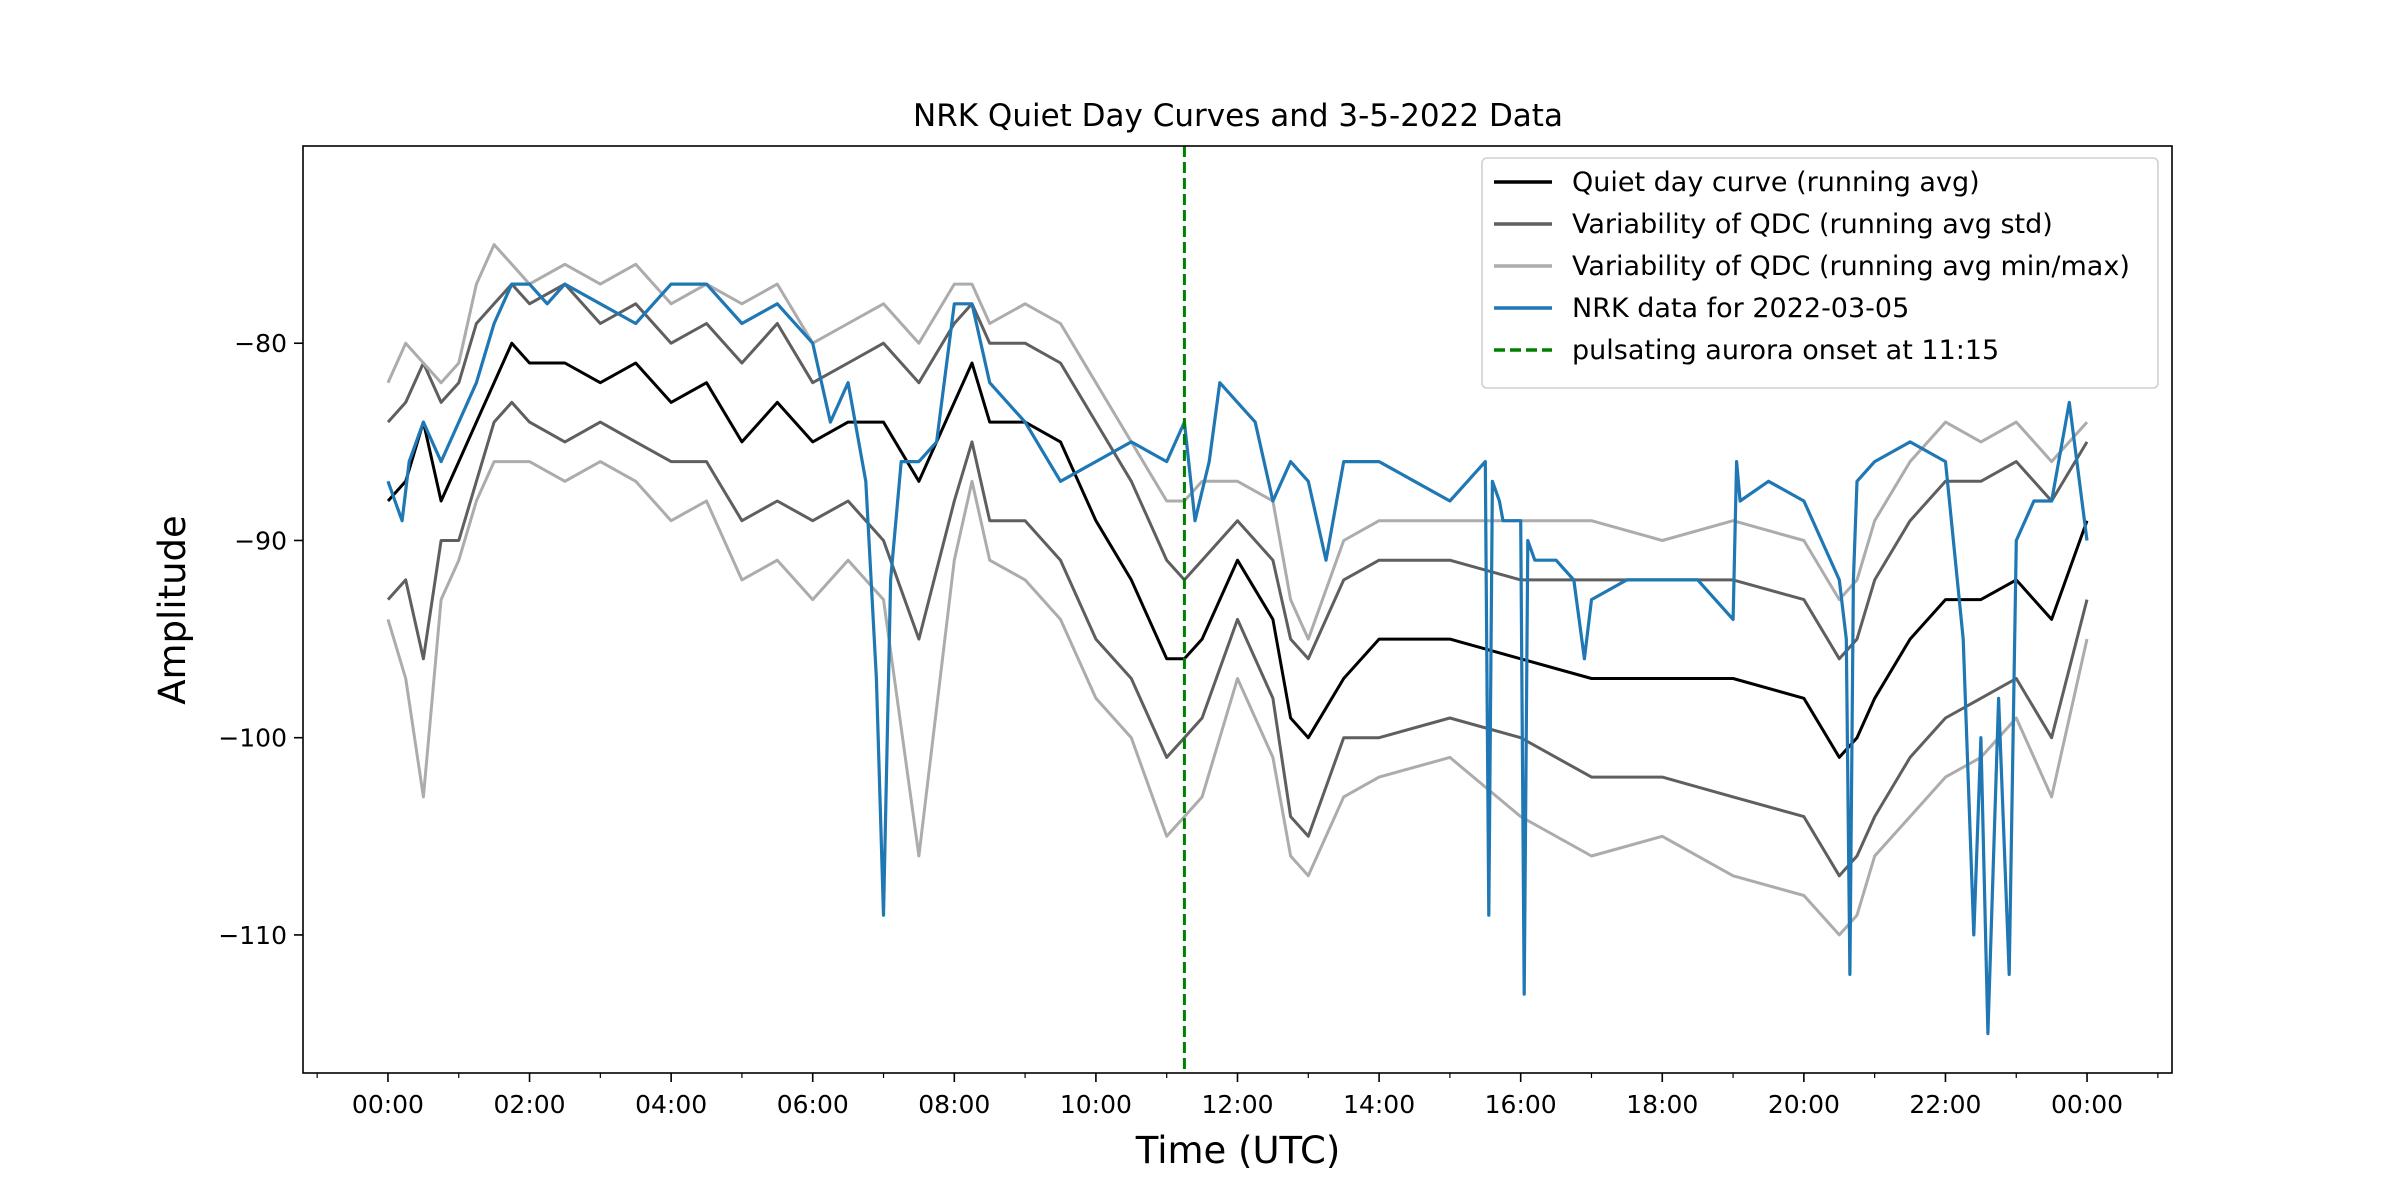  I want to click on legend-entry-label: Variability of QDC (running avg min/max), so click(1851, 266).